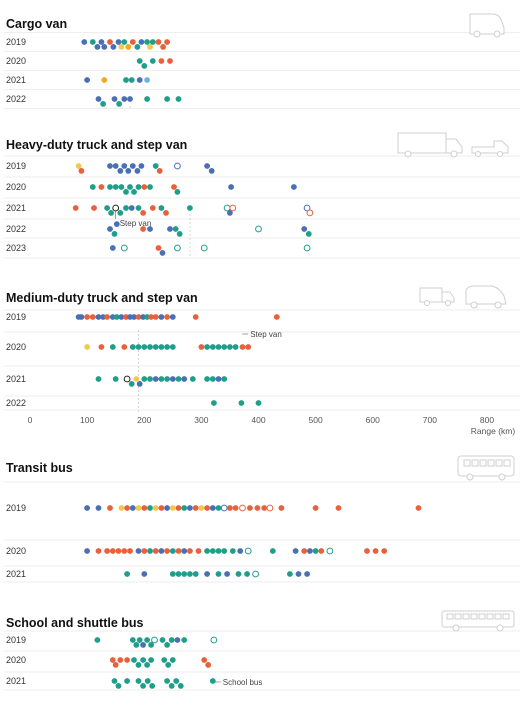  What do you see at coordinates (16, 403) in the screenshot?
I see `year-label: 2022` at bounding box center [16, 403].